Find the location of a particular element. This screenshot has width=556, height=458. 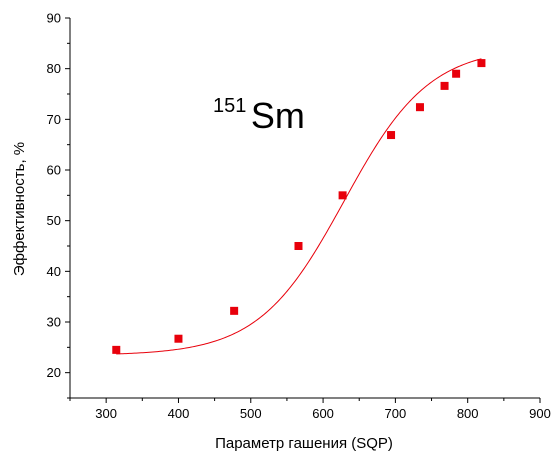

isotope-mass-number: 151 is located at coordinates (229, 106).